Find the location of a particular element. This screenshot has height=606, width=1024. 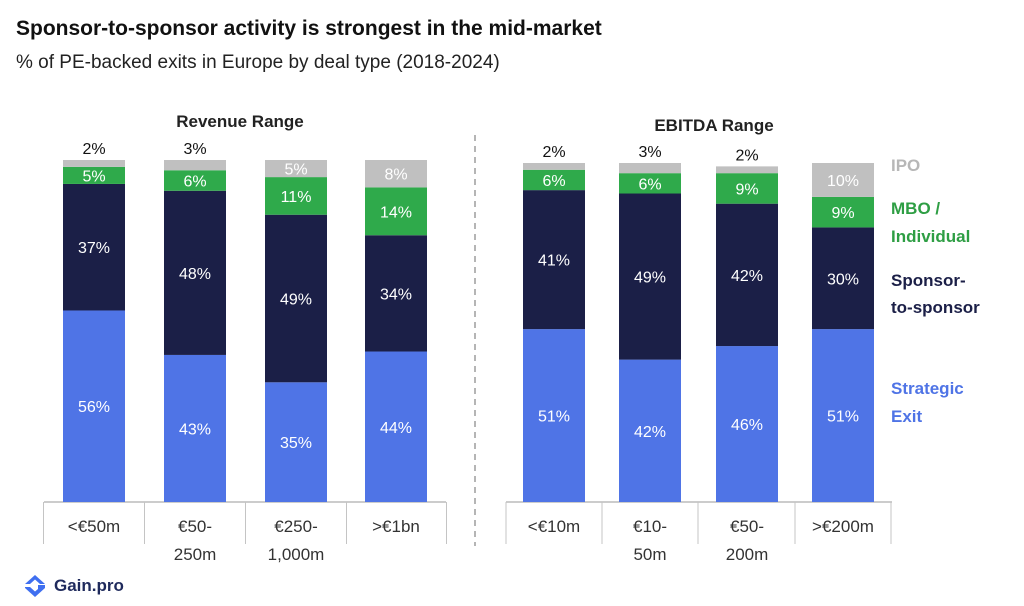

gain-pro-logo-icon is located at coordinates (35, 586).